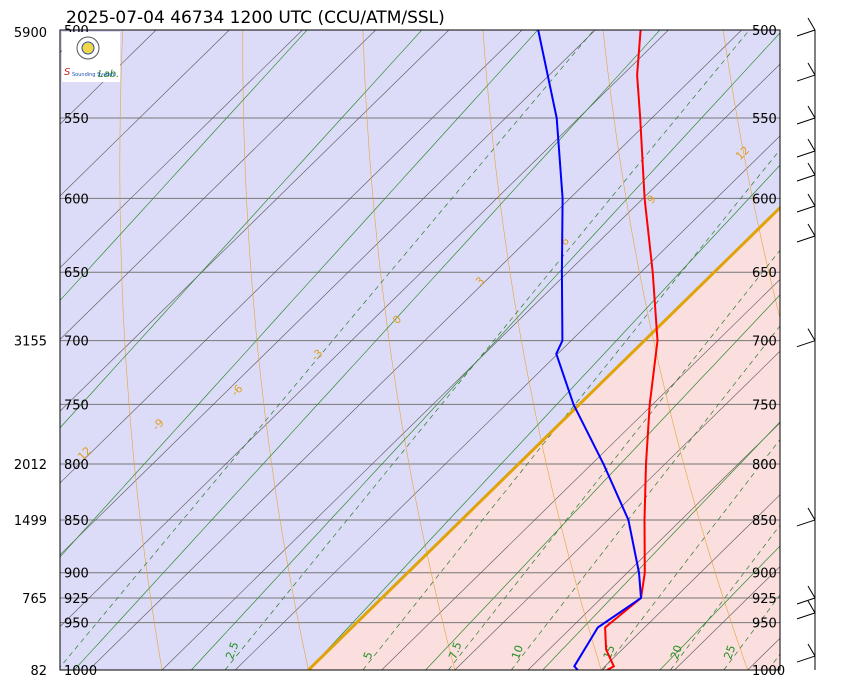  Describe the element at coordinates (676, 652) in the screenshot. I see `mixing-ratio-label: 20` at that location.